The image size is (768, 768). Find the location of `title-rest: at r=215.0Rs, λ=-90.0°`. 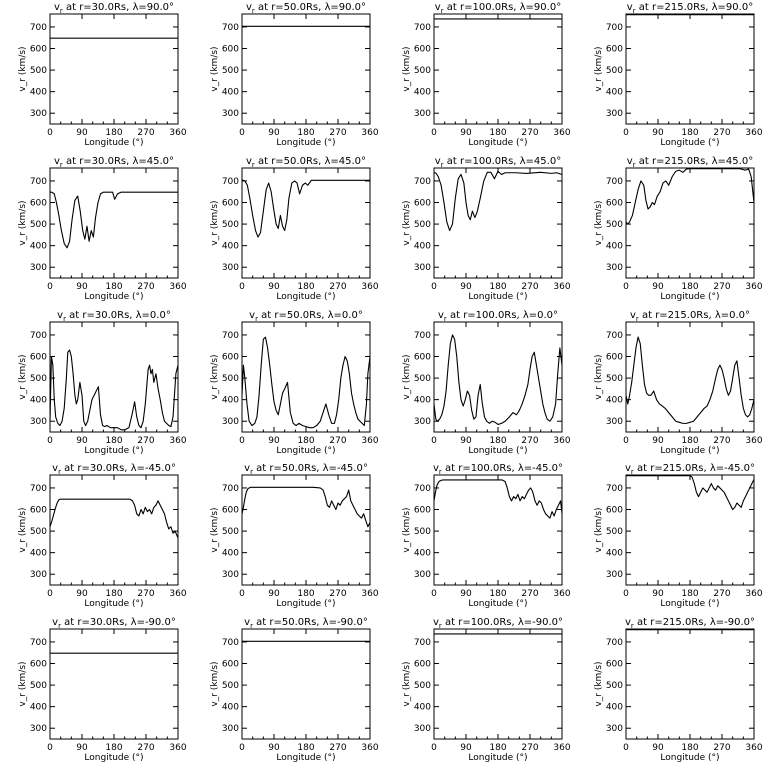

title-rest: at r=215.0Rs, λ=-90.0° is located at coordinates (694, 622).